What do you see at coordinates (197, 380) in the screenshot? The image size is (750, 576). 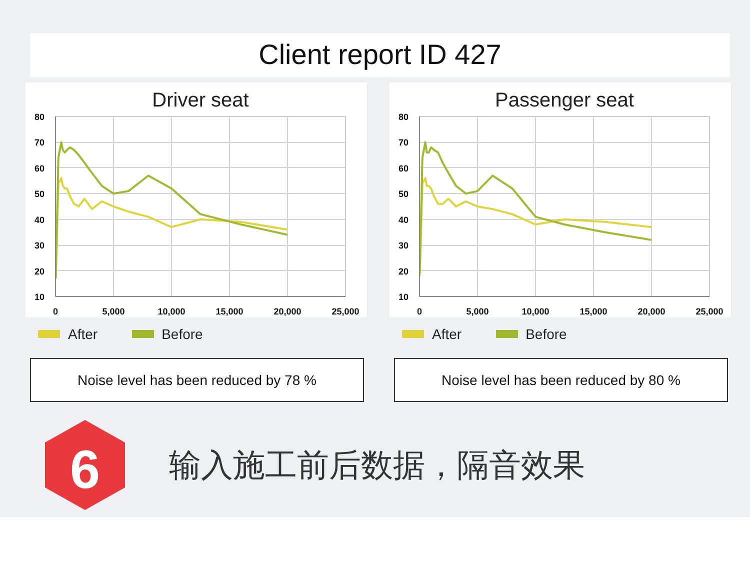 I see `text: Noise level has been reduced by 78 %` at bounding box center [197, 380].